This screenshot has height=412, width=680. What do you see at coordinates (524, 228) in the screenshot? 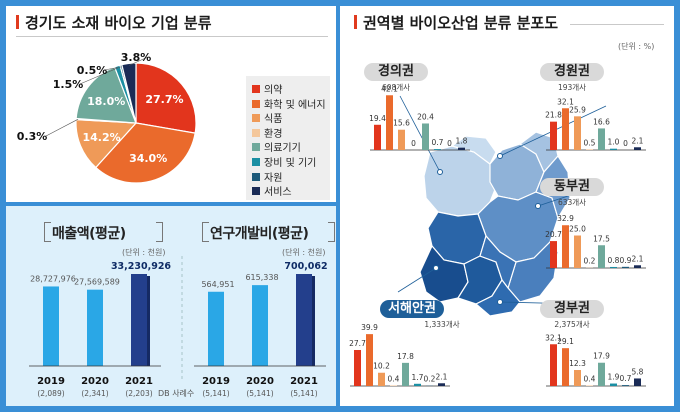
I see `map-region-east` at bounding box center [524, 228].